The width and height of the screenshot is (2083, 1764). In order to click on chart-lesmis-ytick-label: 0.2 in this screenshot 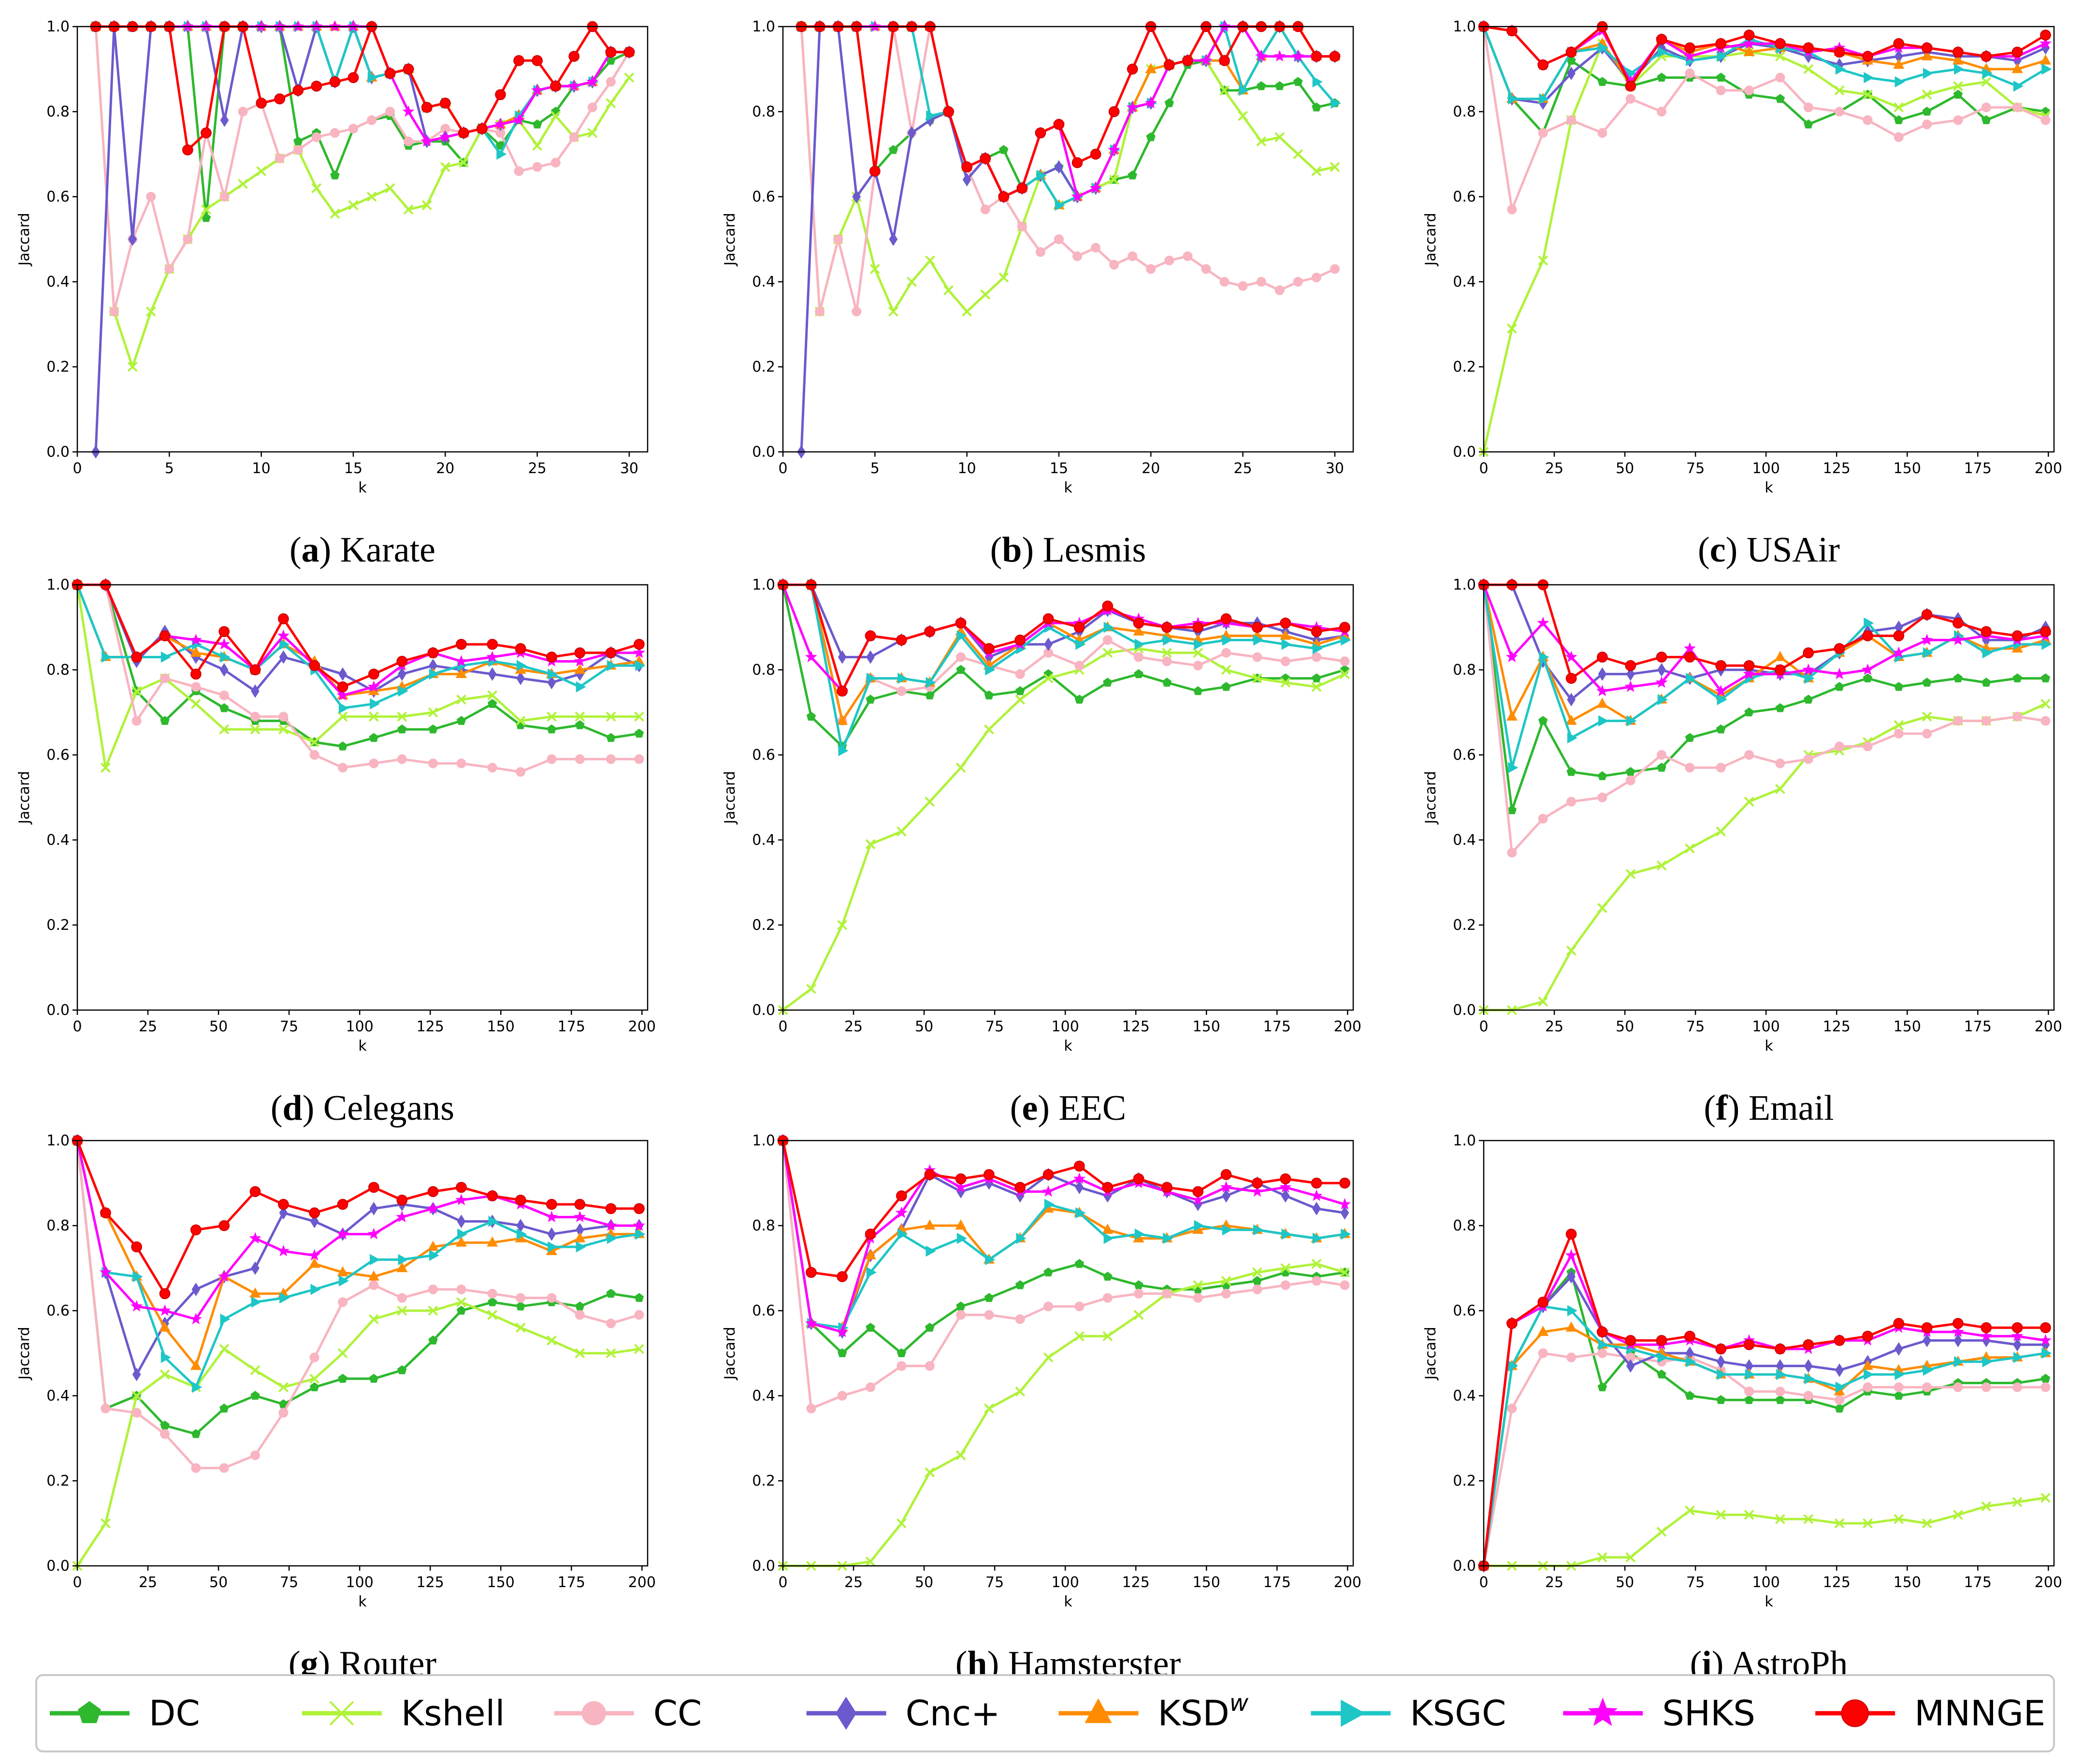, I will do `click(763, 367)`.